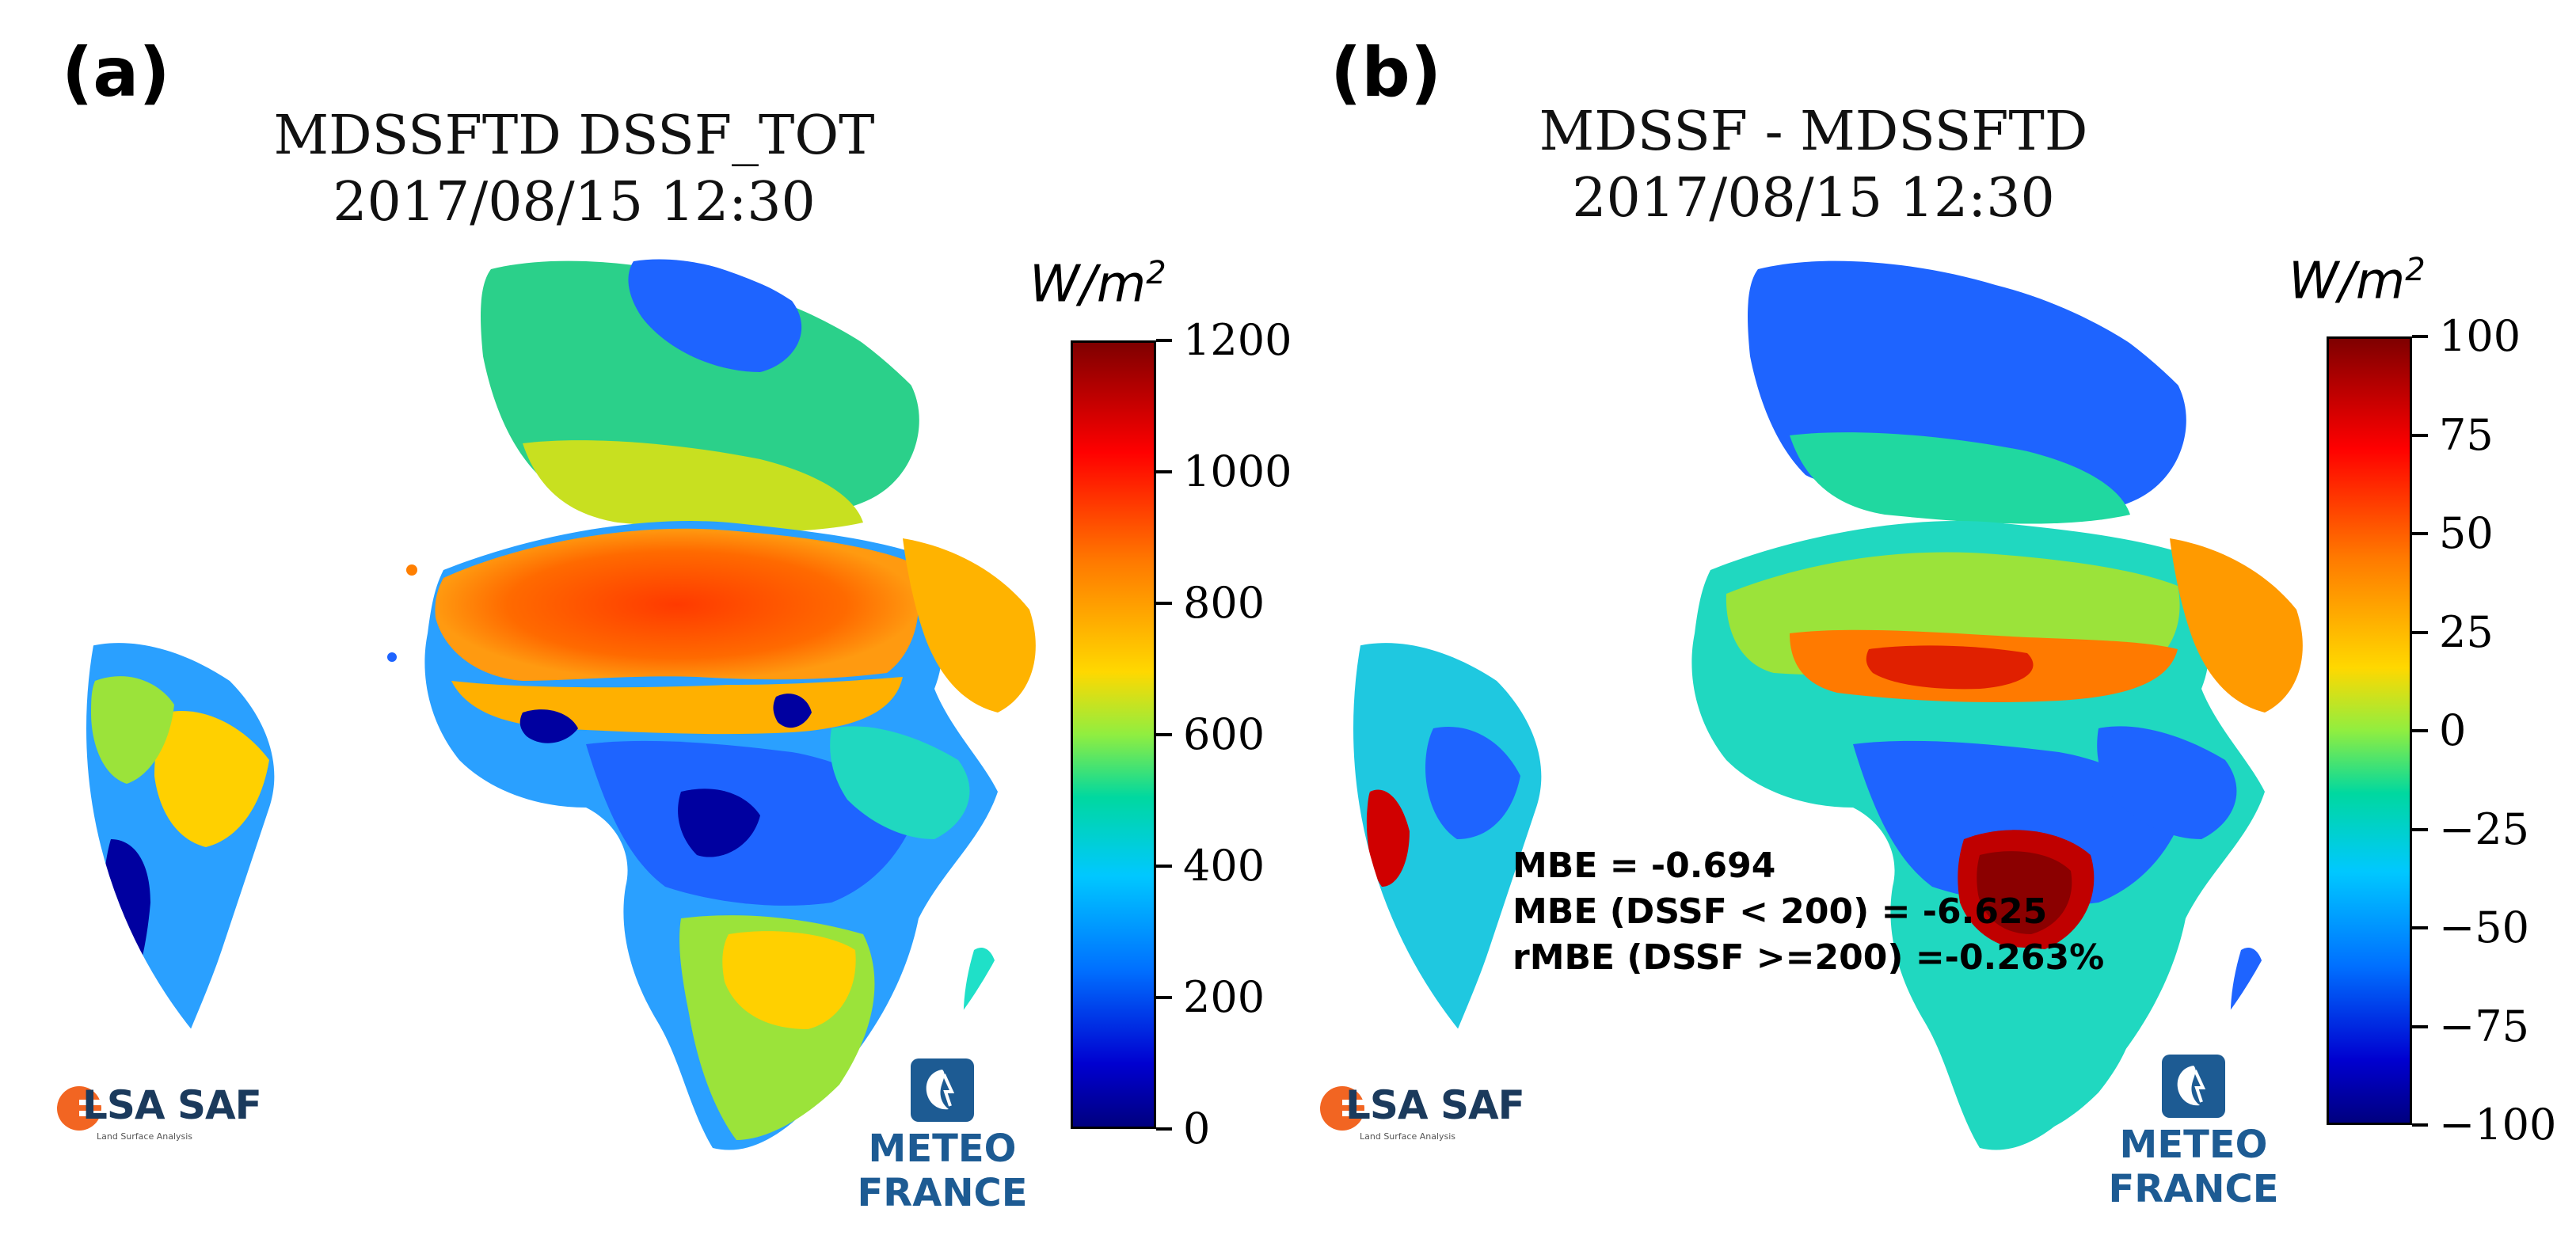  I want to click on colorbar-tick-label: 400, so click(1224, 866).